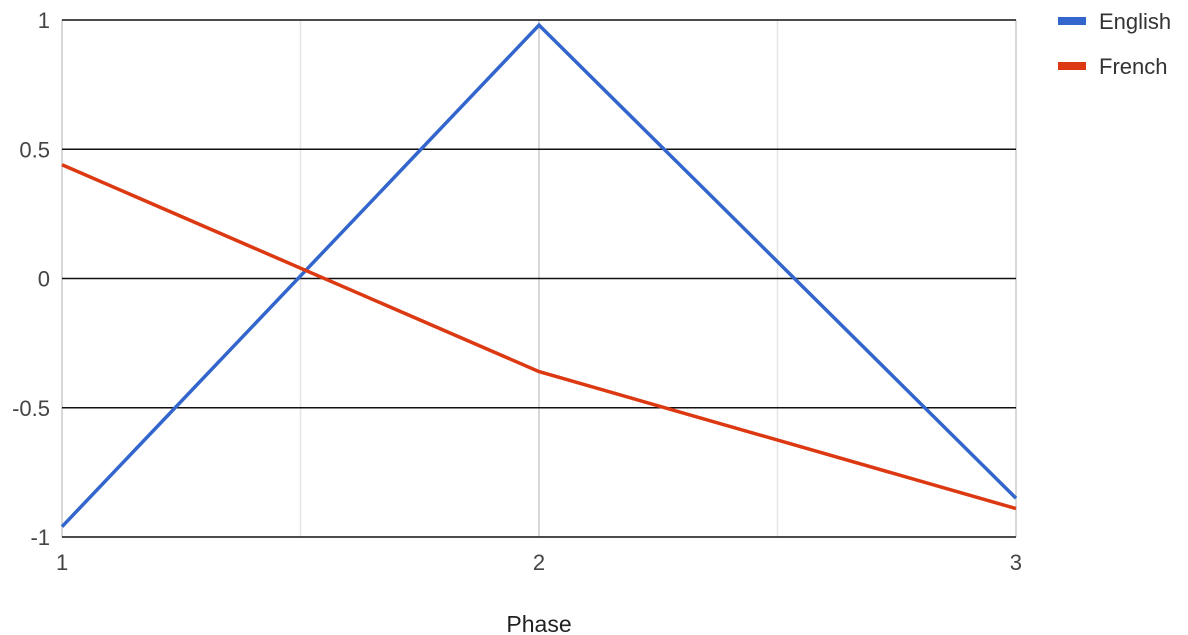 The image size is (1188, 635). Describe the element at coordinates (34, 149) in the screenshot. I see `y-tick-label: 0.5` at that location.